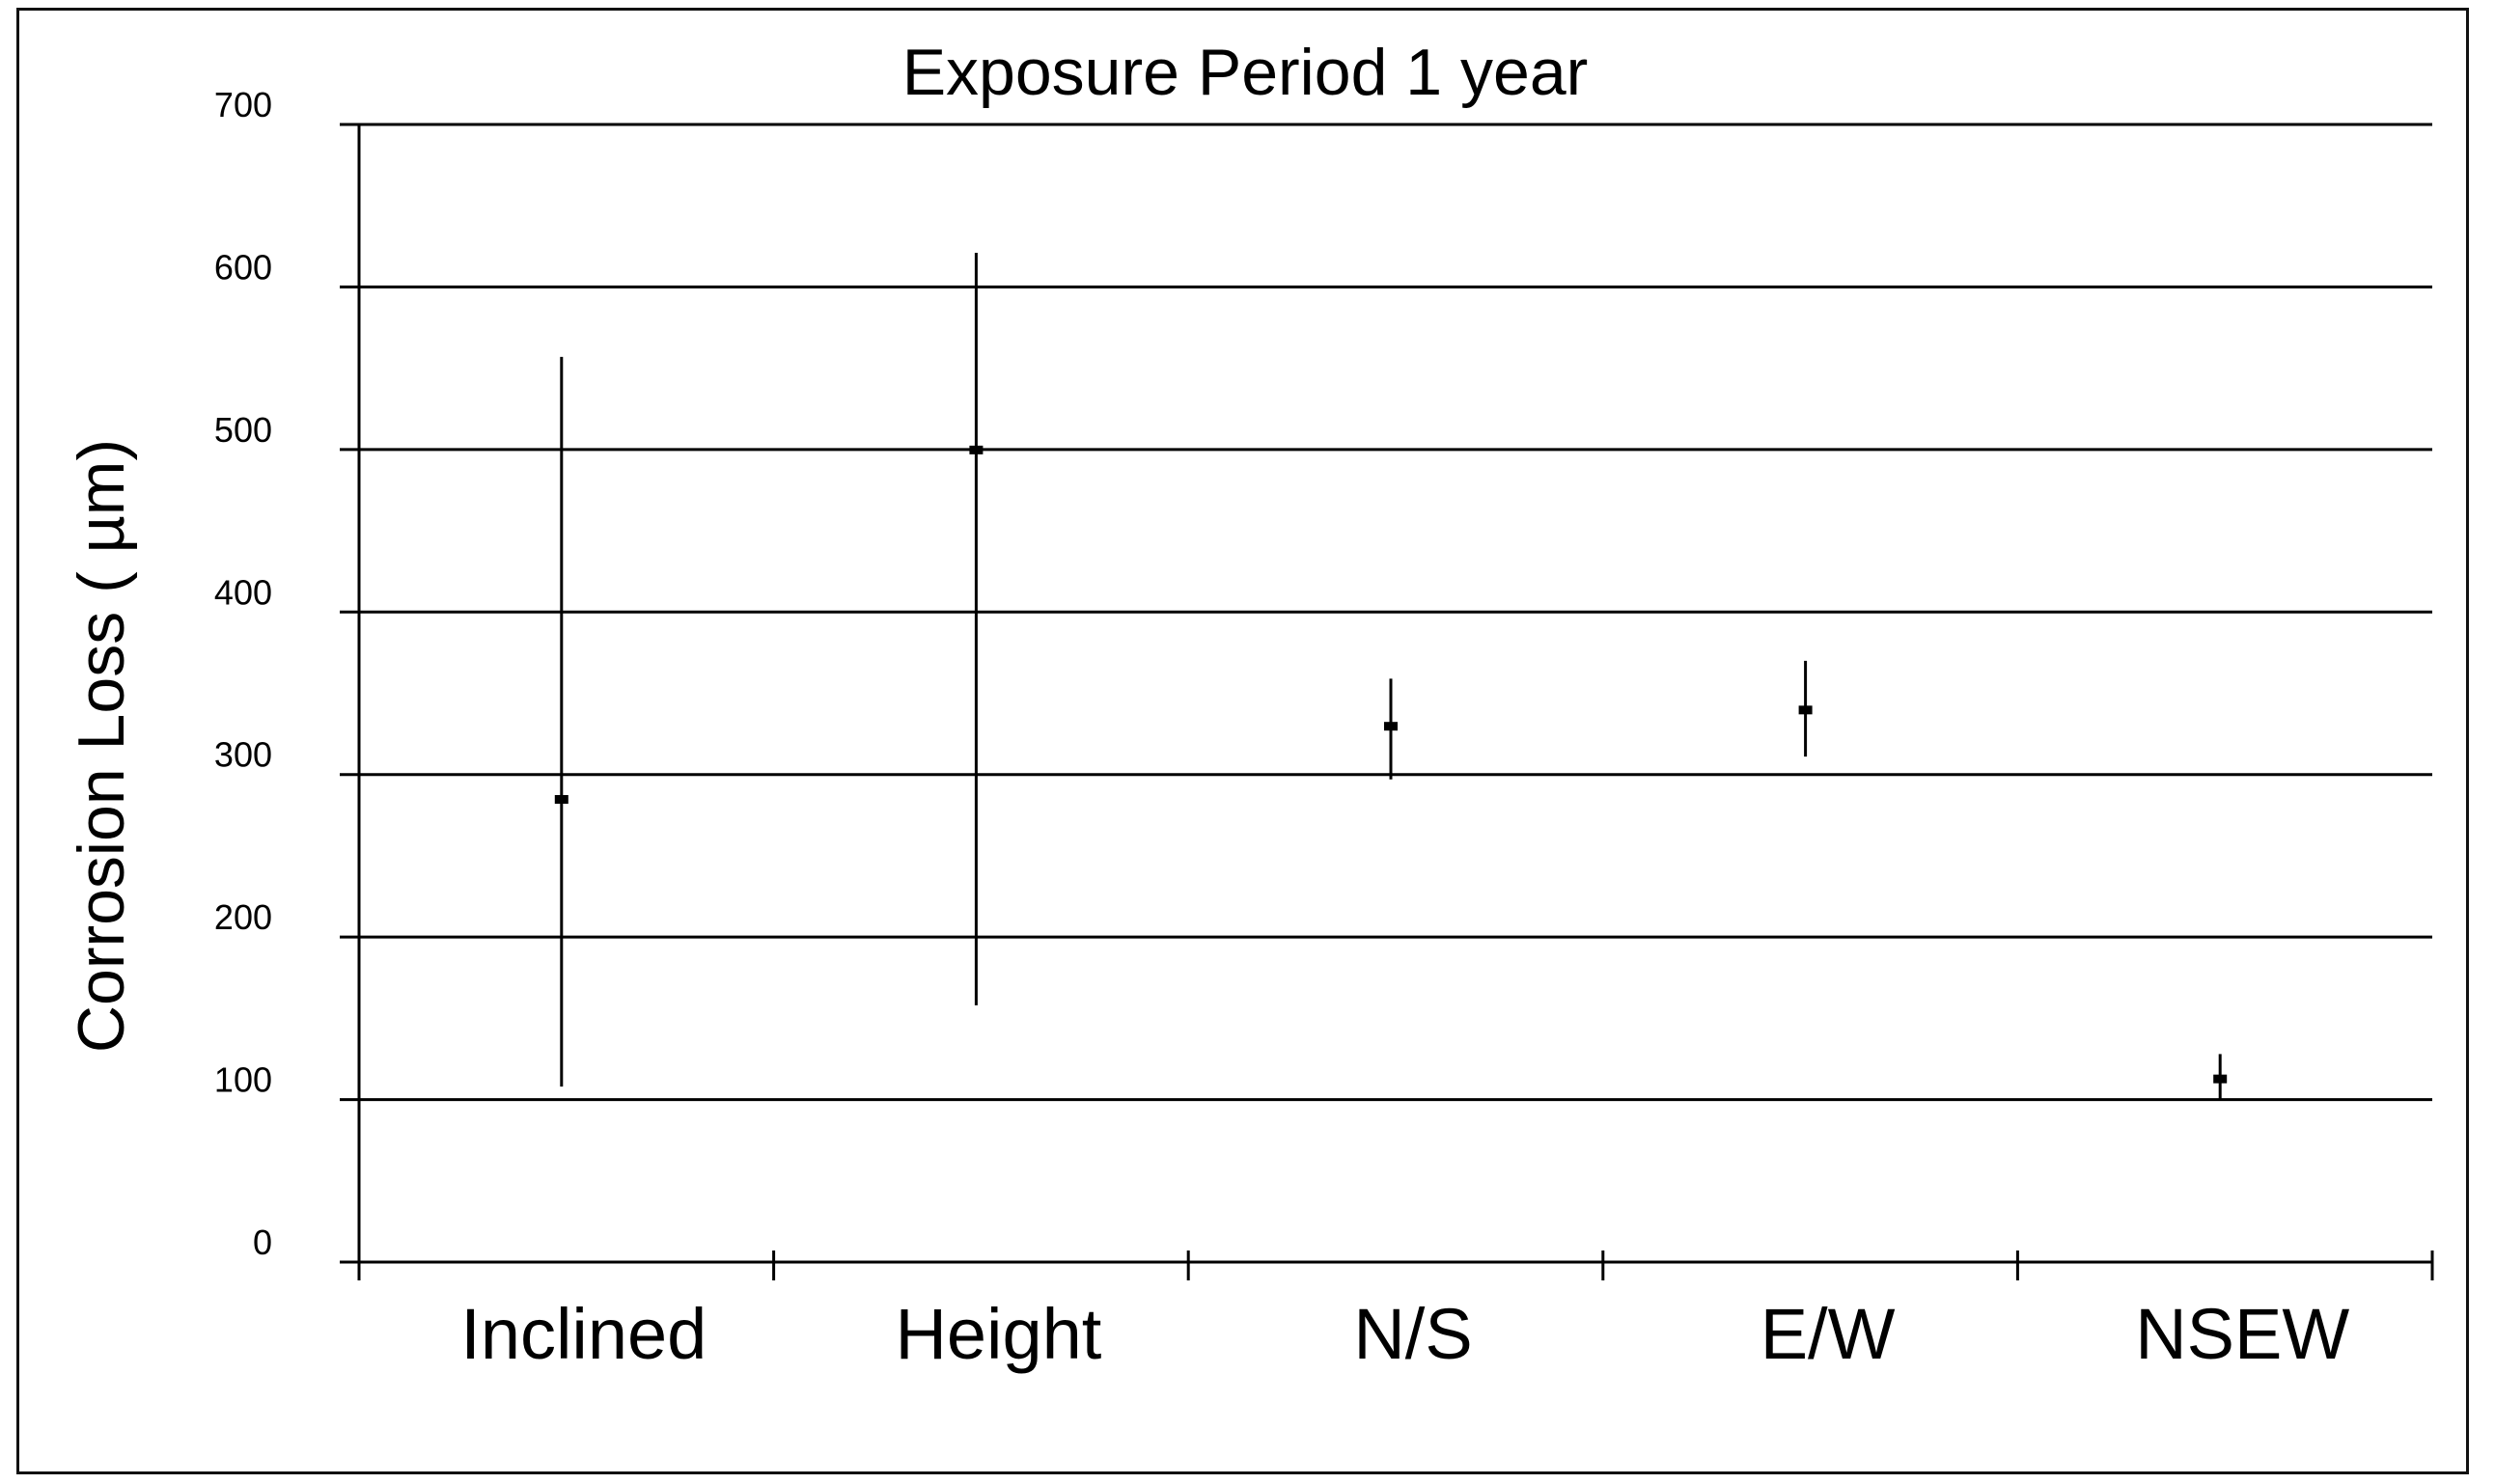 The width and height of the screenshot is (2495, 1484). Describe the element at coordinates (243, 673) in the screenshot. I see `y-tick-labels: 0 100 200 300 400 500 600 700` at that location.